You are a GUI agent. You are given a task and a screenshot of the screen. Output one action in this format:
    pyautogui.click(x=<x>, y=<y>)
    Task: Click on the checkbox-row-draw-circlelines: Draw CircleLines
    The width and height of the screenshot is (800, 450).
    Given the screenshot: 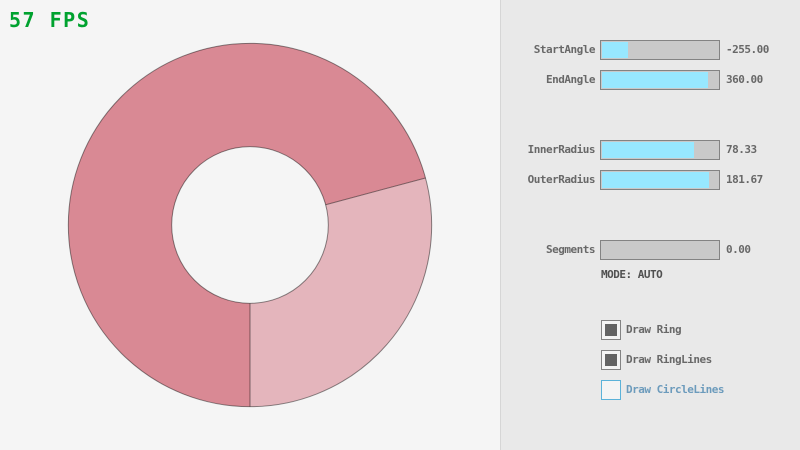 What is the action you would take?
    pyautogui.click(x=700, y=390)
    